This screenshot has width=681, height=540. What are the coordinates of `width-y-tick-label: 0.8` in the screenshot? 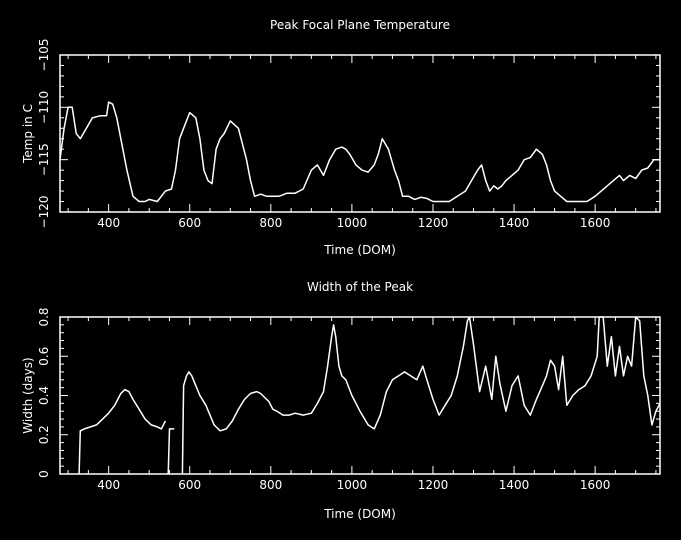 It's located at (44, 316).